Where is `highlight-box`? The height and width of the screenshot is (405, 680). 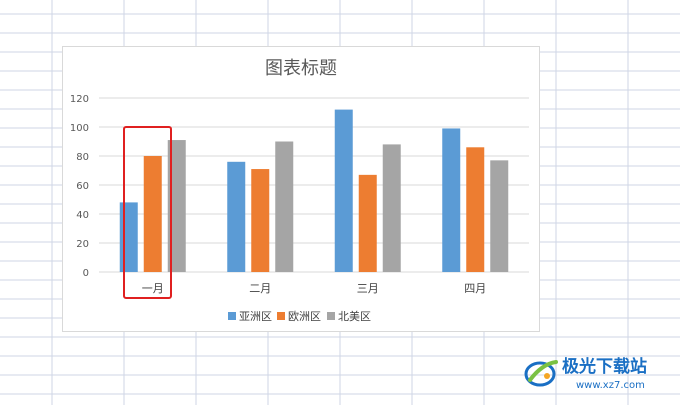 highlight-box is located at coordinates (147, 212).